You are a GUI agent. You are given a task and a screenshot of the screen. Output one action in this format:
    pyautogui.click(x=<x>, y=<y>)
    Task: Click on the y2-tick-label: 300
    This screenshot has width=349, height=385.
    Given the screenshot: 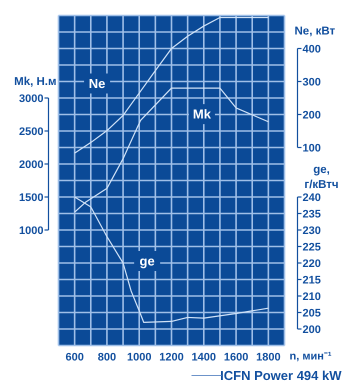 What is the action you would take?
    pyautogui.click(x=311, y=82)
    